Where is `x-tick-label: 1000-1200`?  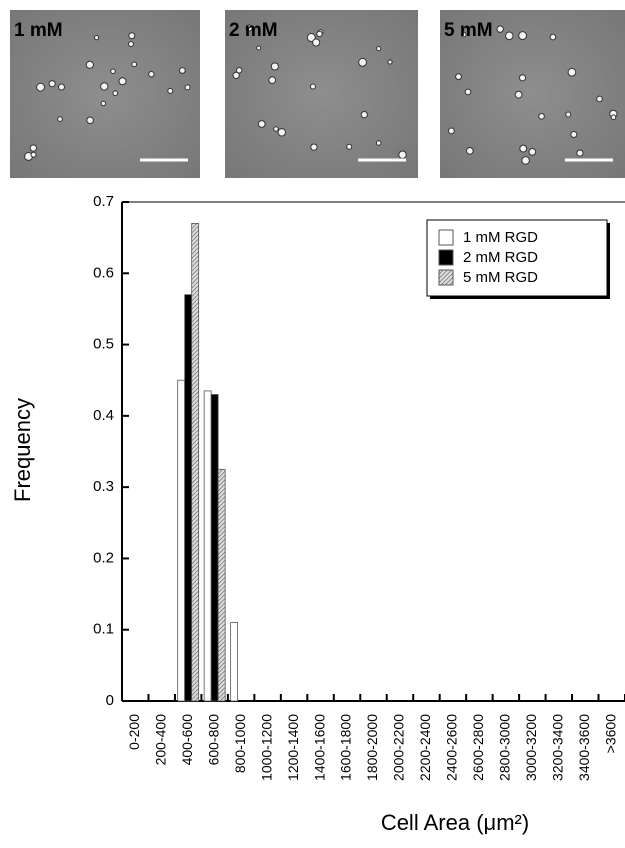
x-tick-label: 1000-1200 is located at coordinates (266, 747).